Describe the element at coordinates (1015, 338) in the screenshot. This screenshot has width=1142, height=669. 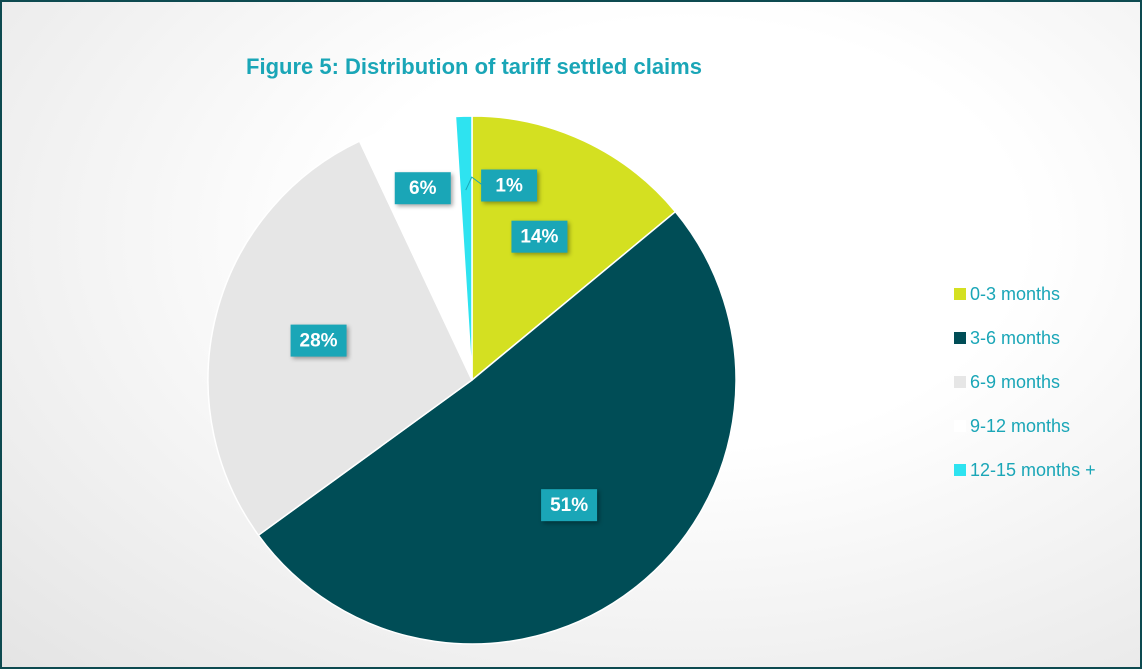
I see `legend-label: 3-6 months` at that location.